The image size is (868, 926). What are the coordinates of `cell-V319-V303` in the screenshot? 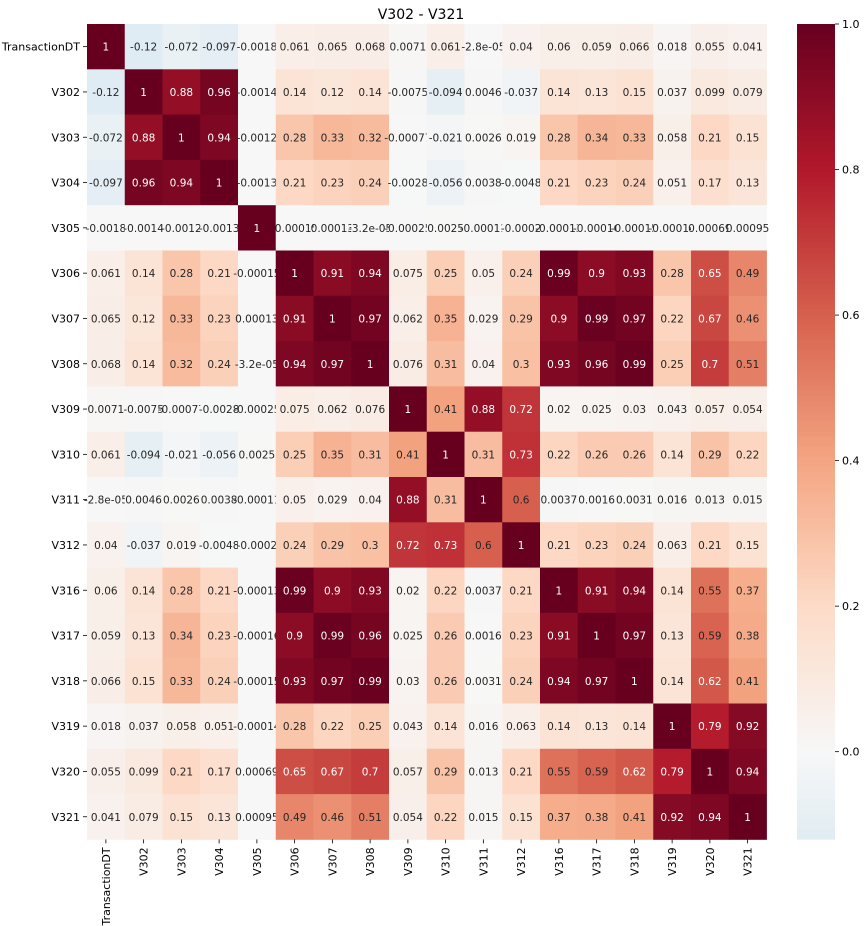 It's located at (181, 726).